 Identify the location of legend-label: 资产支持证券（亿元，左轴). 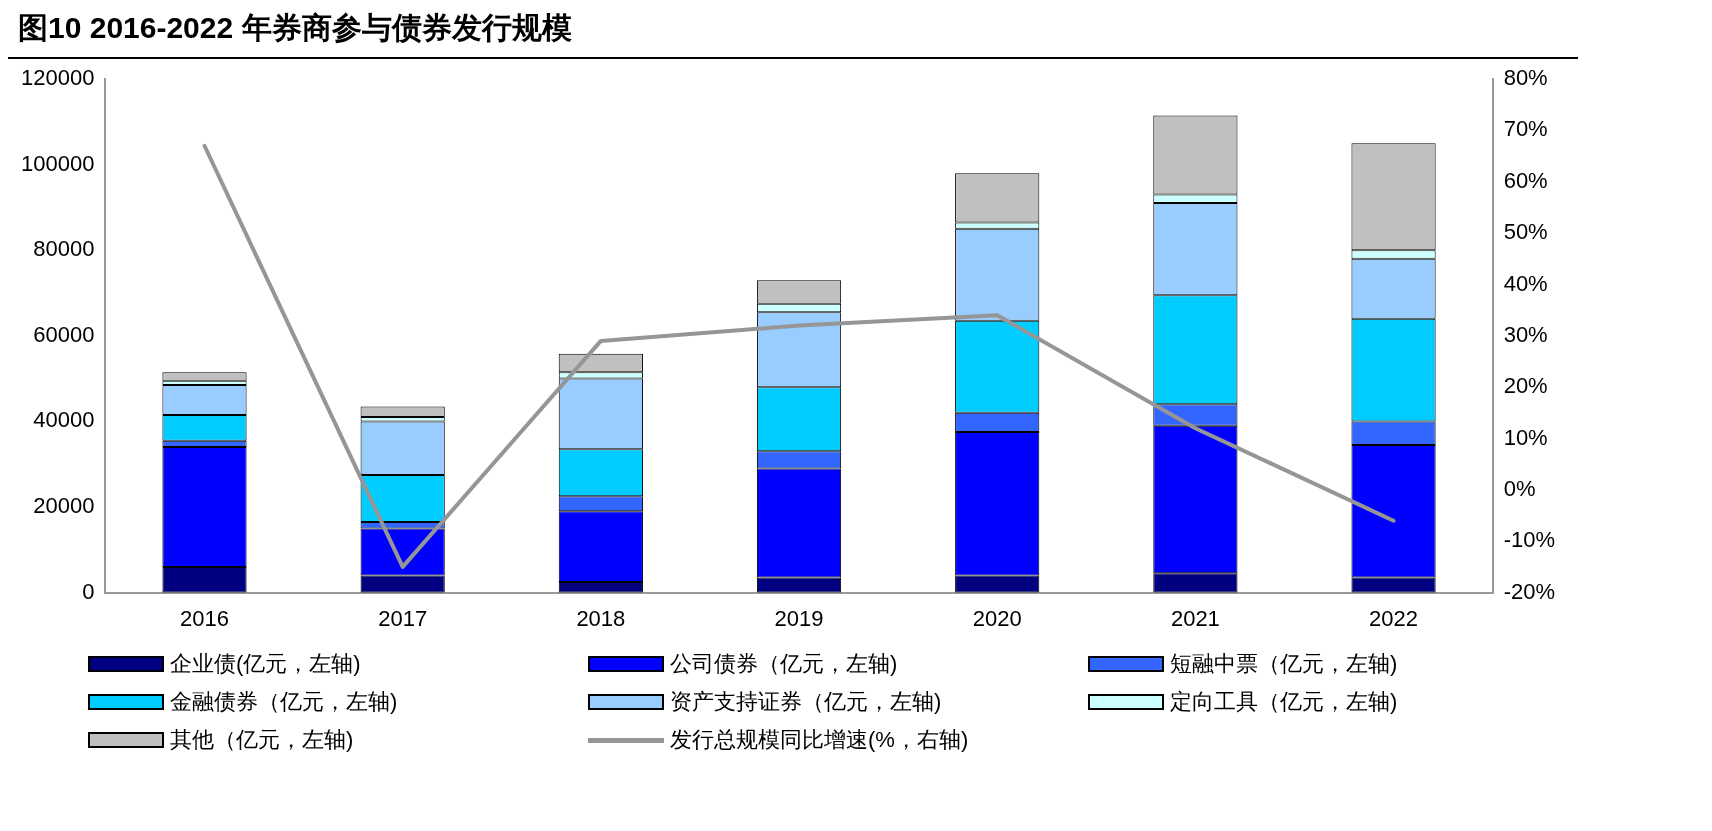
(806, 702).